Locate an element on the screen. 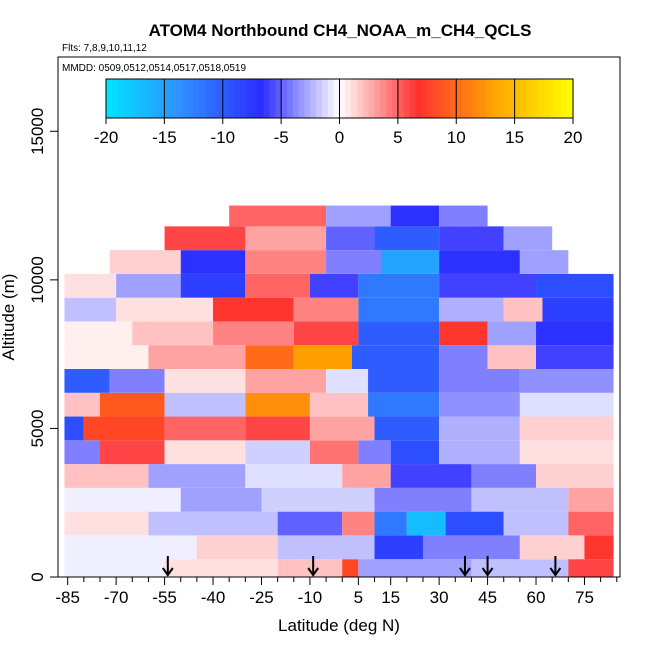 This screenshot has height=650, width=650. x-axis-label: Latitude (deg N) is located at coordinates (339, 625).